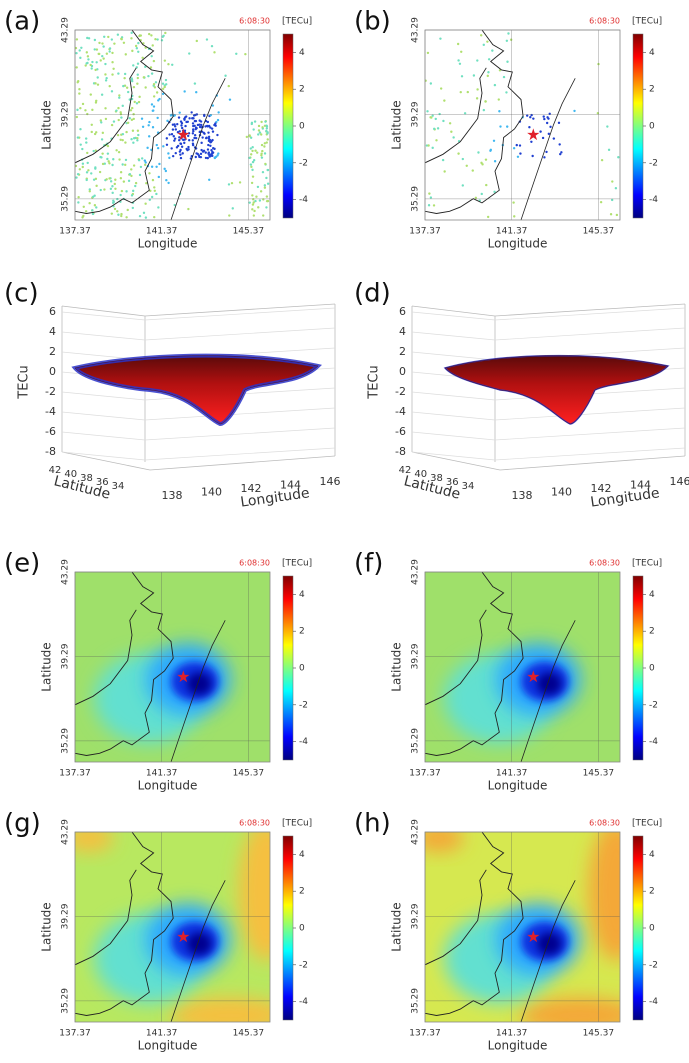 This screenshot has width=689, height=1063. Describe the element at coordinates (400, 431) in the screenshot. I see `z-tick-label: -6` at that location.